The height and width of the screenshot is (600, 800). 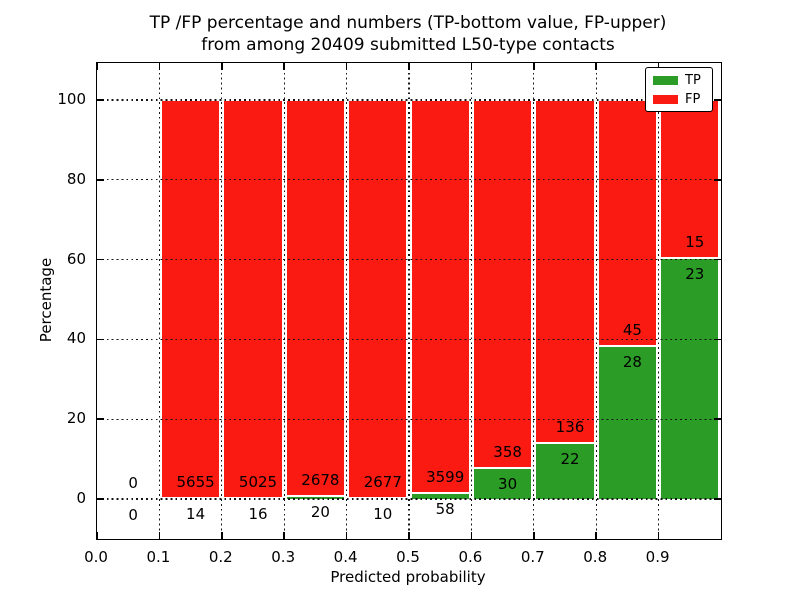 What do you see at coordinates (679, 89) in the screenshot?
I see `legend: TP FP` at bounding box center [679, 89].